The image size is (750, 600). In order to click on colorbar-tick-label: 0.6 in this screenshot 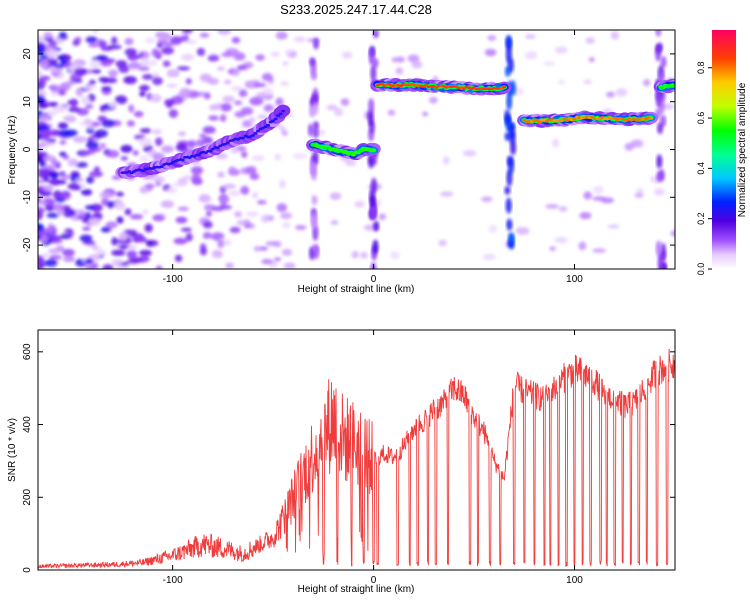, I will do `click(701, 118)`.